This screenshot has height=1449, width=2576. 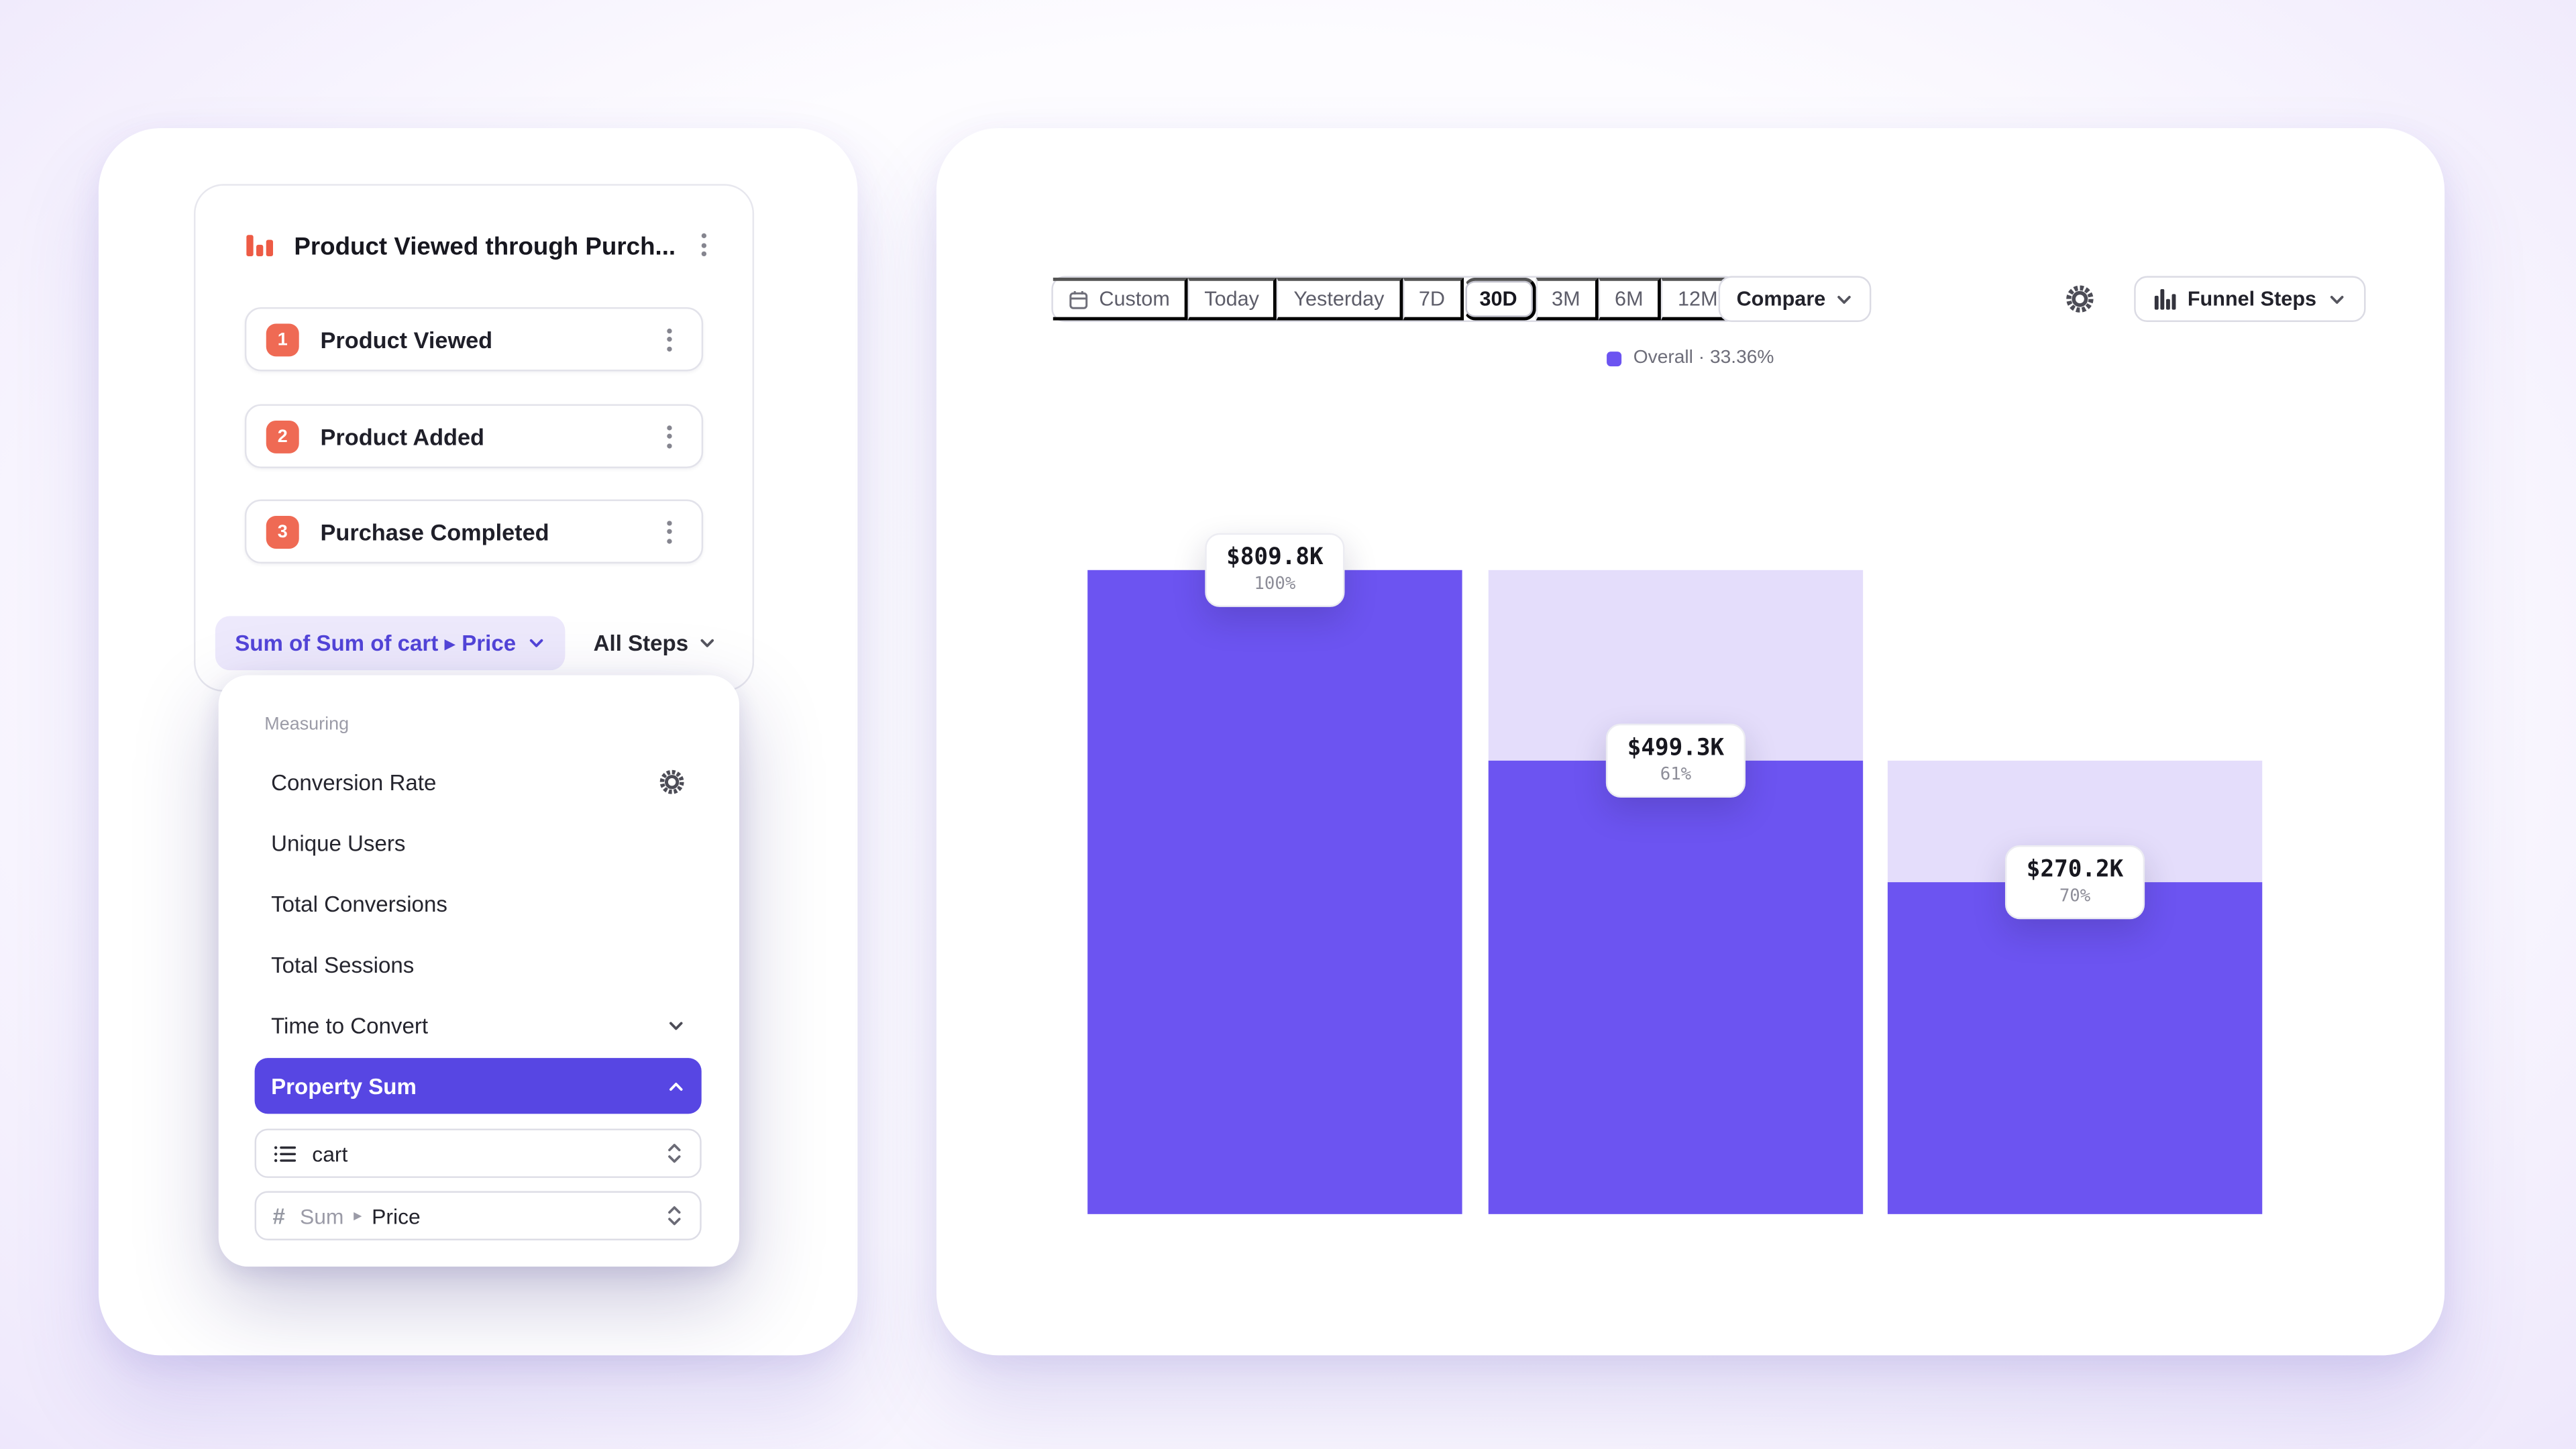 I want to click on step-label: Product Added, so click(x=402, y=436).